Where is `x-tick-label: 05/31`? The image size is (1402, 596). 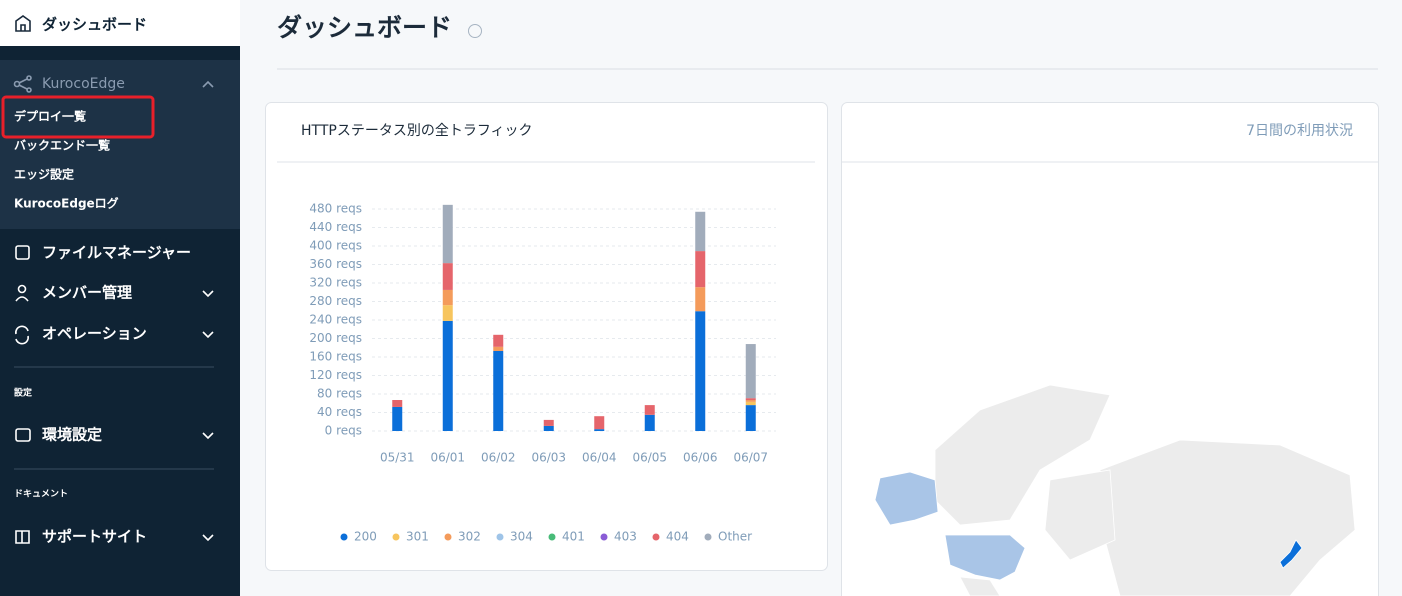
x-tick-label: 05/31 is located at coordinates (397, 458).